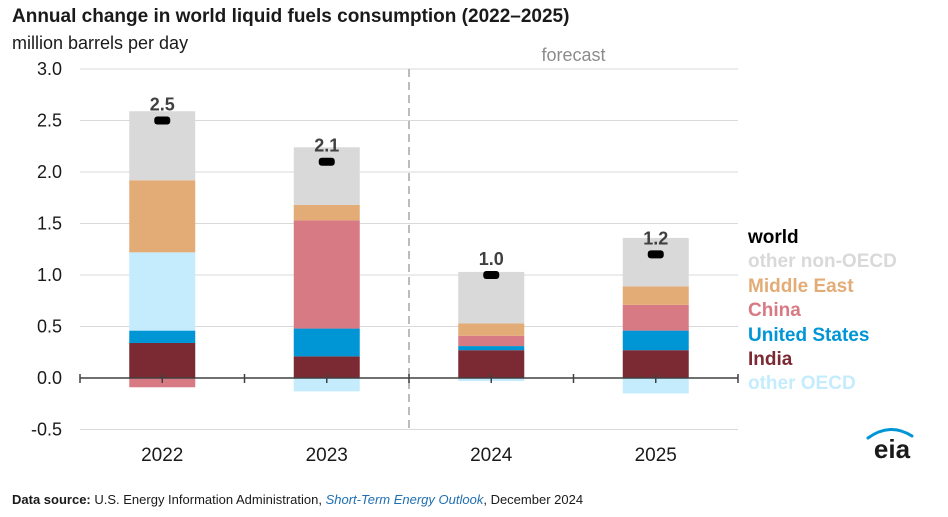 Image resolution: width=948 pixels, height=517 pixels. What do you see at coordinates (774, 311) in the screenshot?
I see `legend-item: China` at bounding box center [774, 311].